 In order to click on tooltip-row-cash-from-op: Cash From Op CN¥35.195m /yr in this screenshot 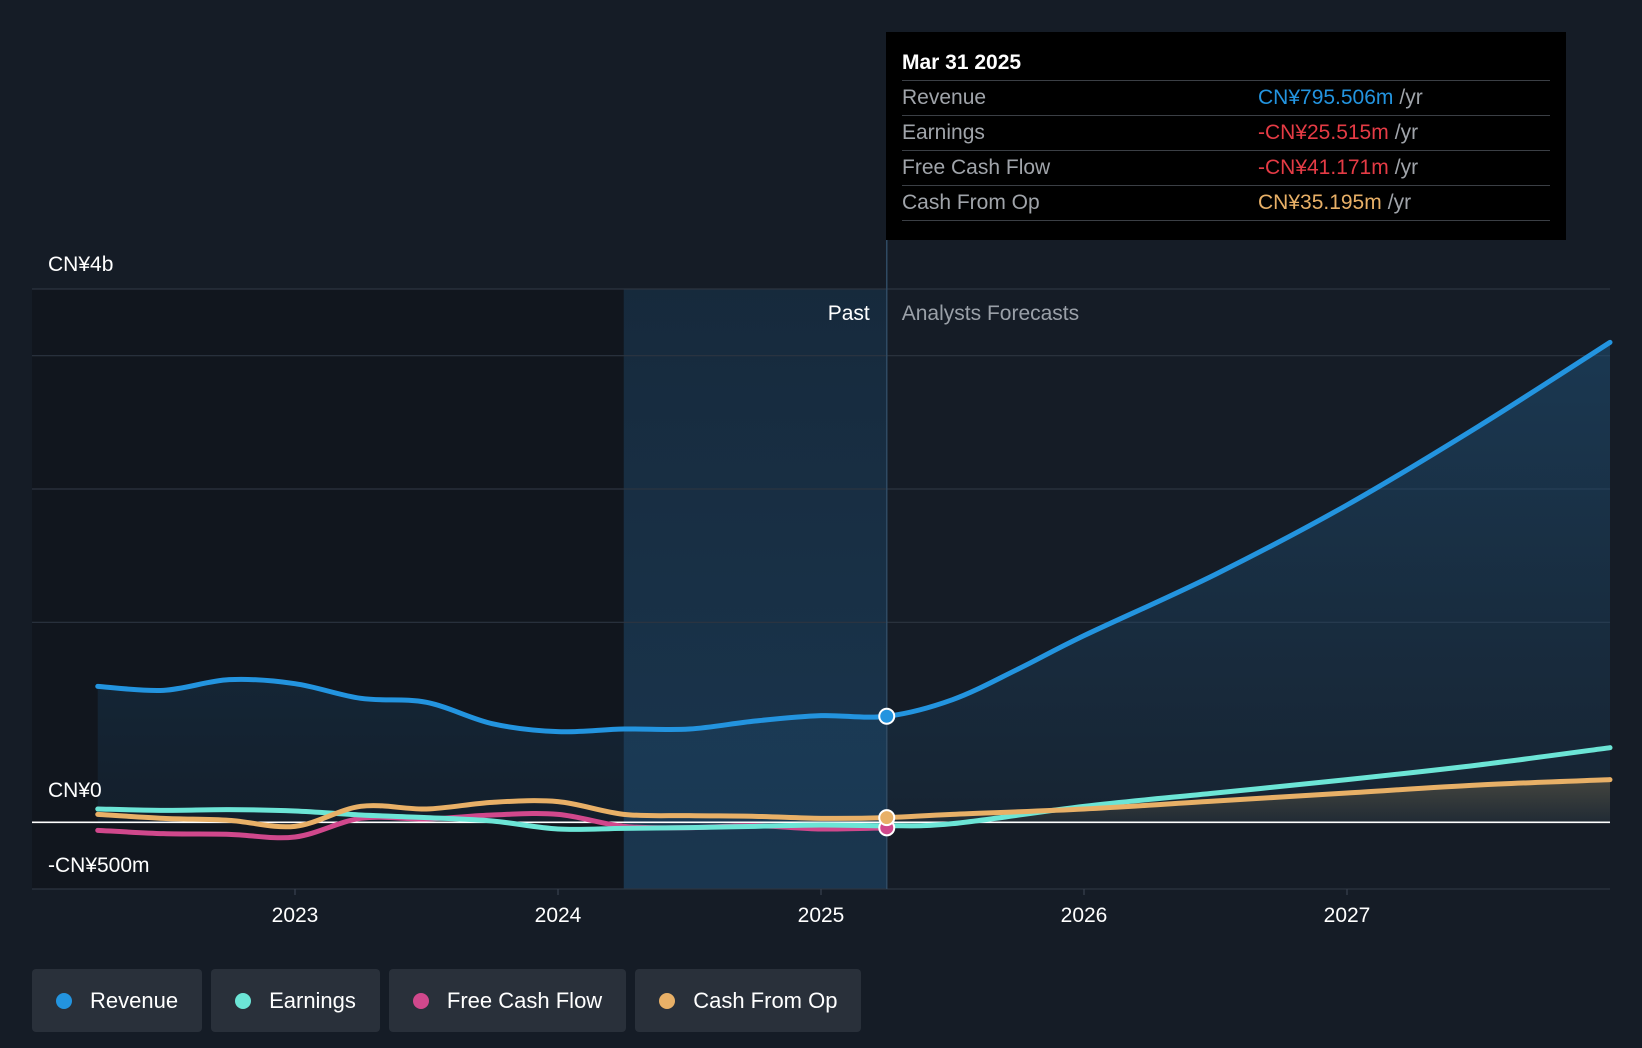, I will do `click(1226, 203)`.